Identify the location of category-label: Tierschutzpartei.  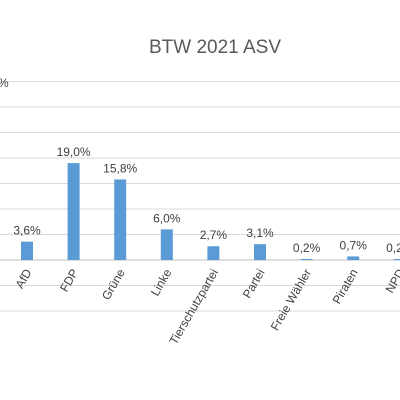
(193, 307).